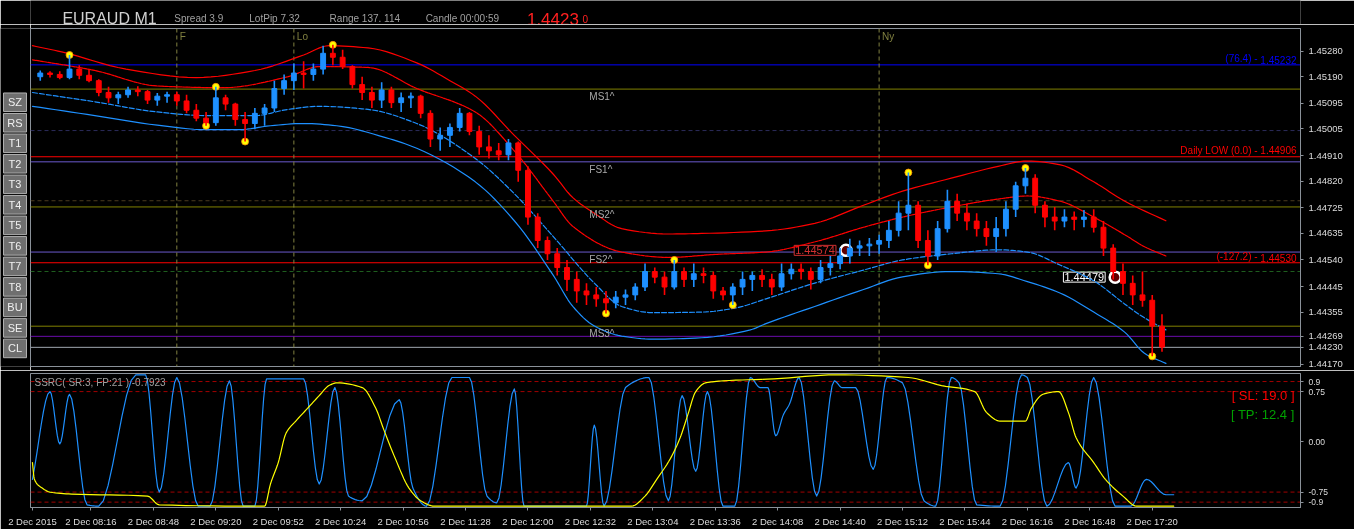 The image size is (1354, 529). I want to click on text: LotPip 7.32, so click(275, 18).